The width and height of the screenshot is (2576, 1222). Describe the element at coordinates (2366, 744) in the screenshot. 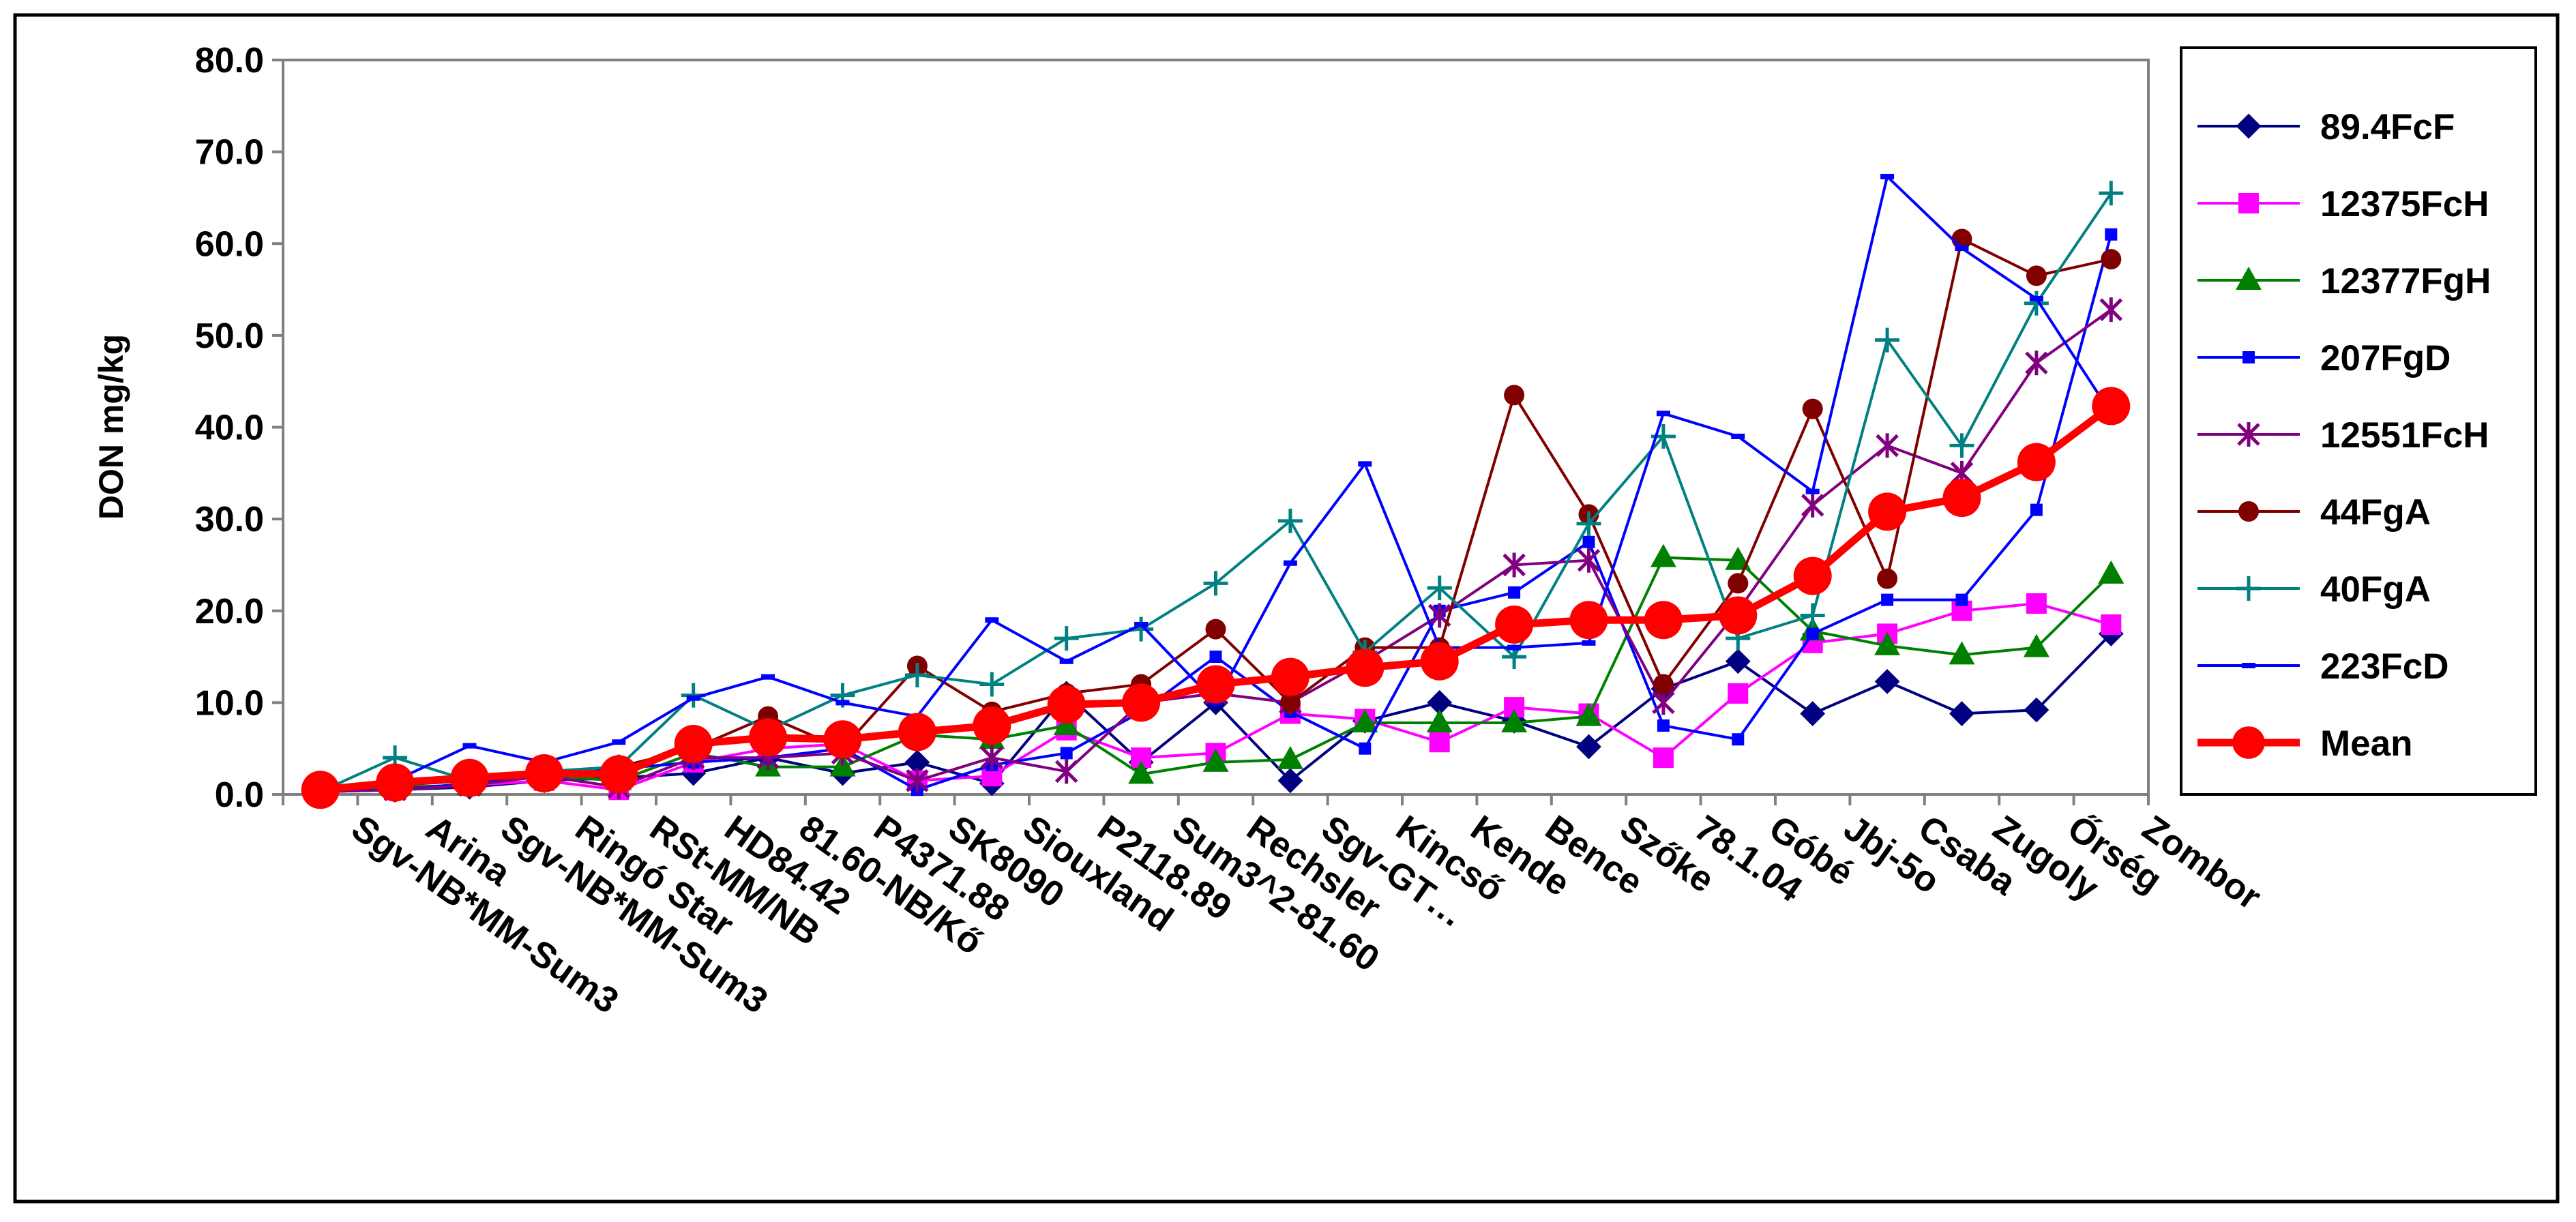

I see `legend-label-mean: Mean` at that location.